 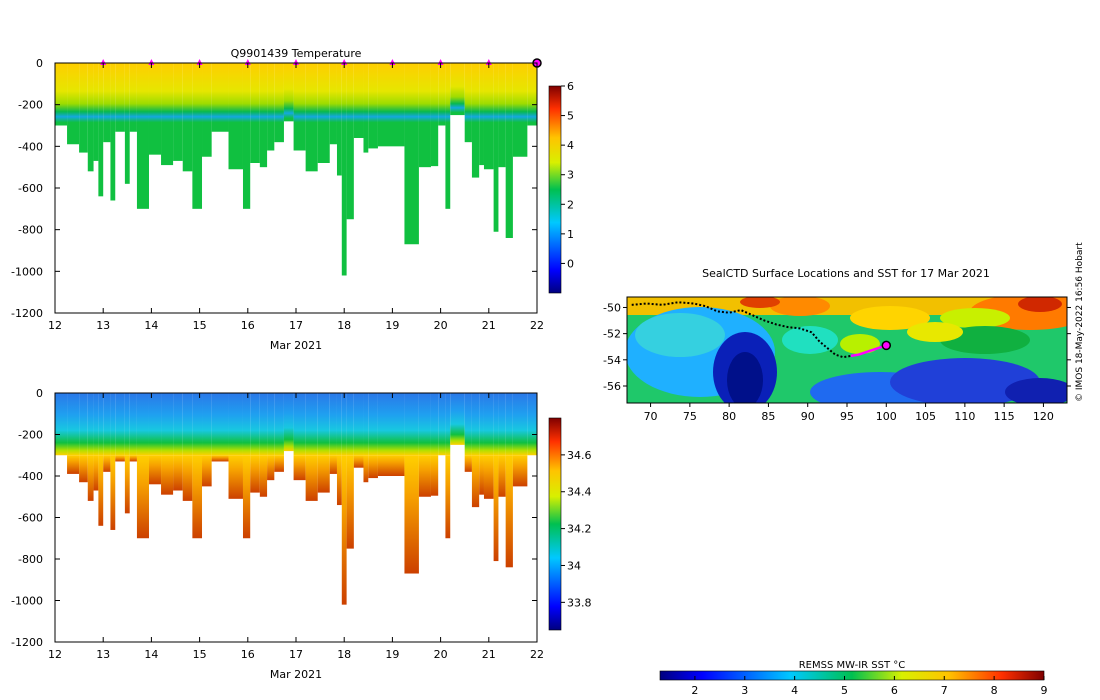 I want to click on sst-colorbar-tick-label: 8, so click(x=994, y=690).